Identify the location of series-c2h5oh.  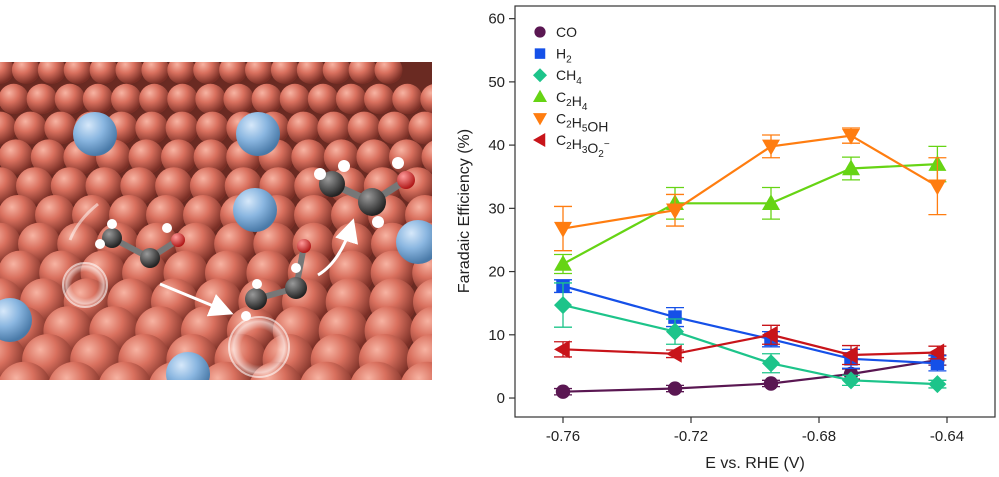
(750, 189).